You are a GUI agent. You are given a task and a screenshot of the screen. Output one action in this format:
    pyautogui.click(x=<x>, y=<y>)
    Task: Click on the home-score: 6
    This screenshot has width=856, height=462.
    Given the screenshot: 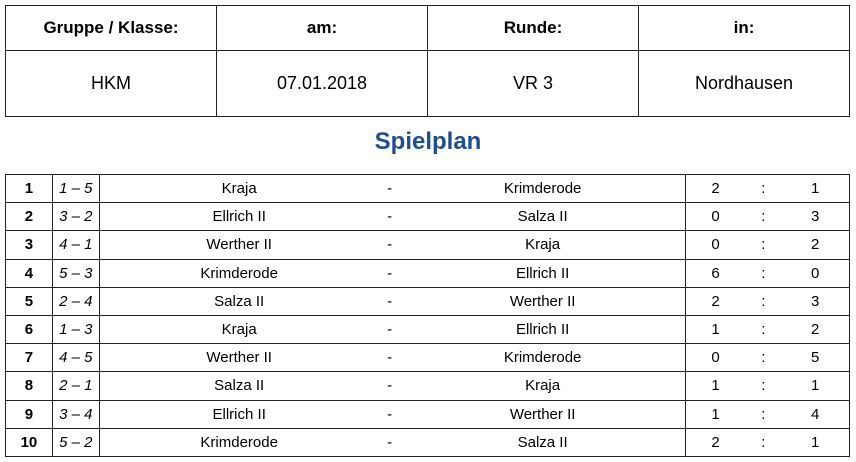 What is the action you would take?
    pyautogui.click(x=715, y=273)
    